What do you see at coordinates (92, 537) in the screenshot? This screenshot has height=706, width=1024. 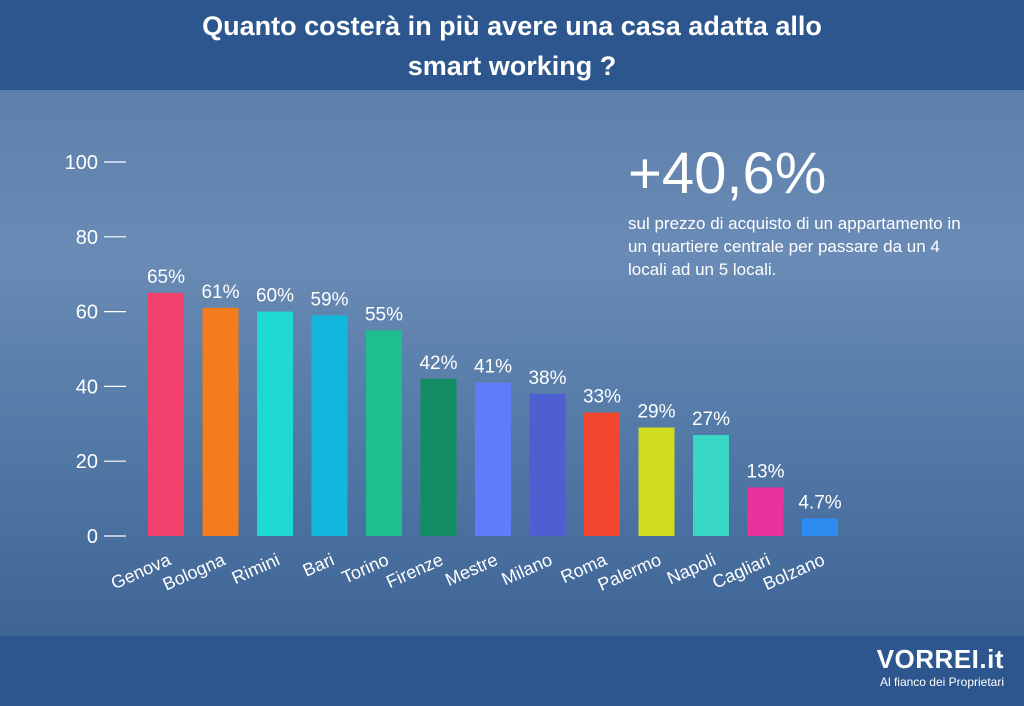 I see `y-tick-label: 0` at bounding box center [92, 537].